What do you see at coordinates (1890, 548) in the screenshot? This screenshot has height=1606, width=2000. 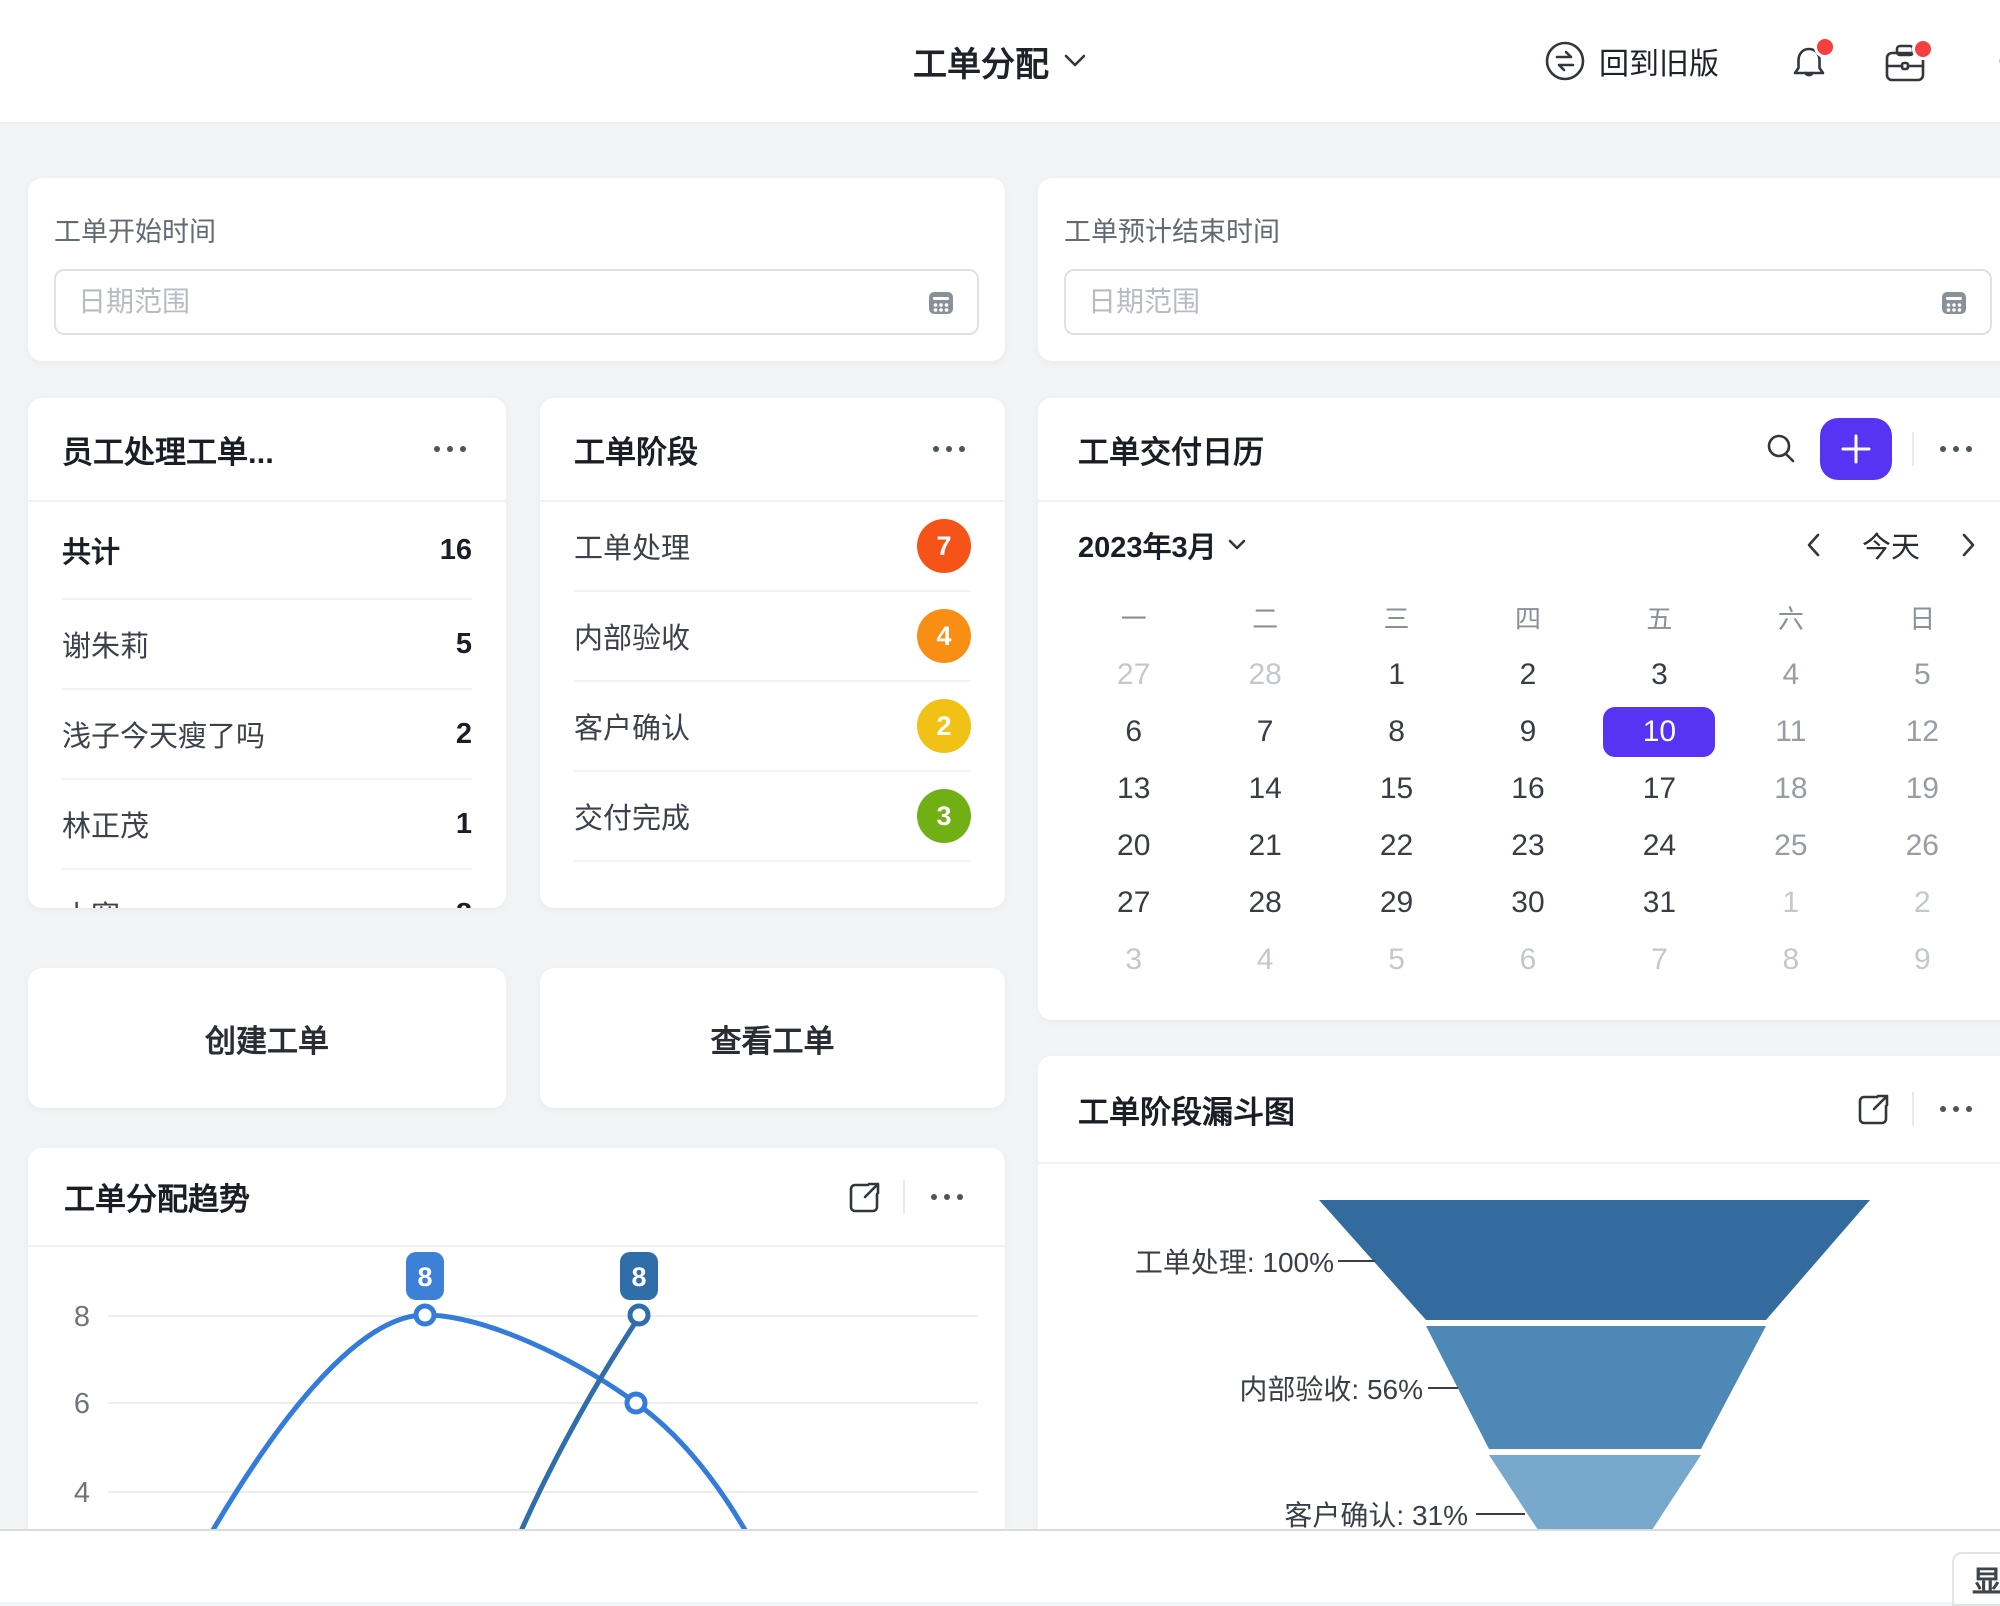 I see `today-button: 今天` at bounding box center [1890, 548].